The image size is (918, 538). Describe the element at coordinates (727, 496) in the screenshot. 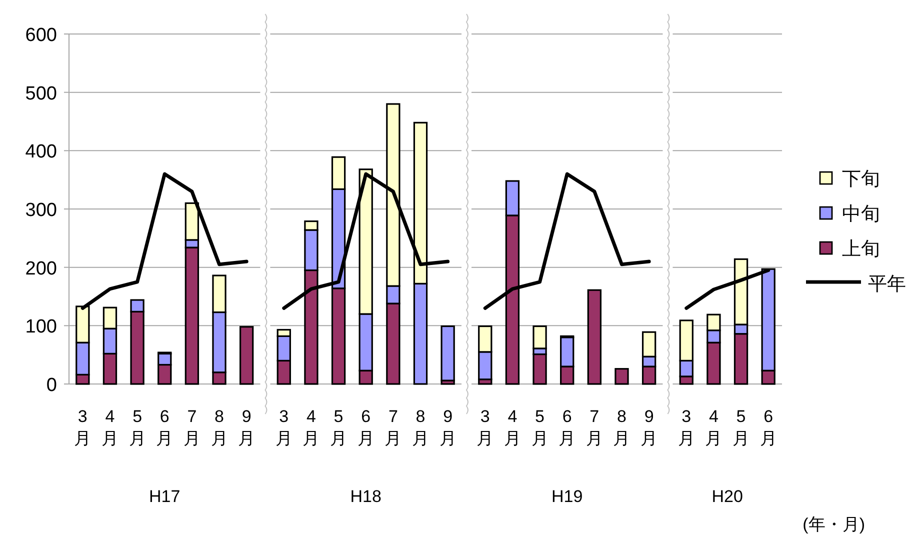

I see `x-axis-title: H20` at that location.